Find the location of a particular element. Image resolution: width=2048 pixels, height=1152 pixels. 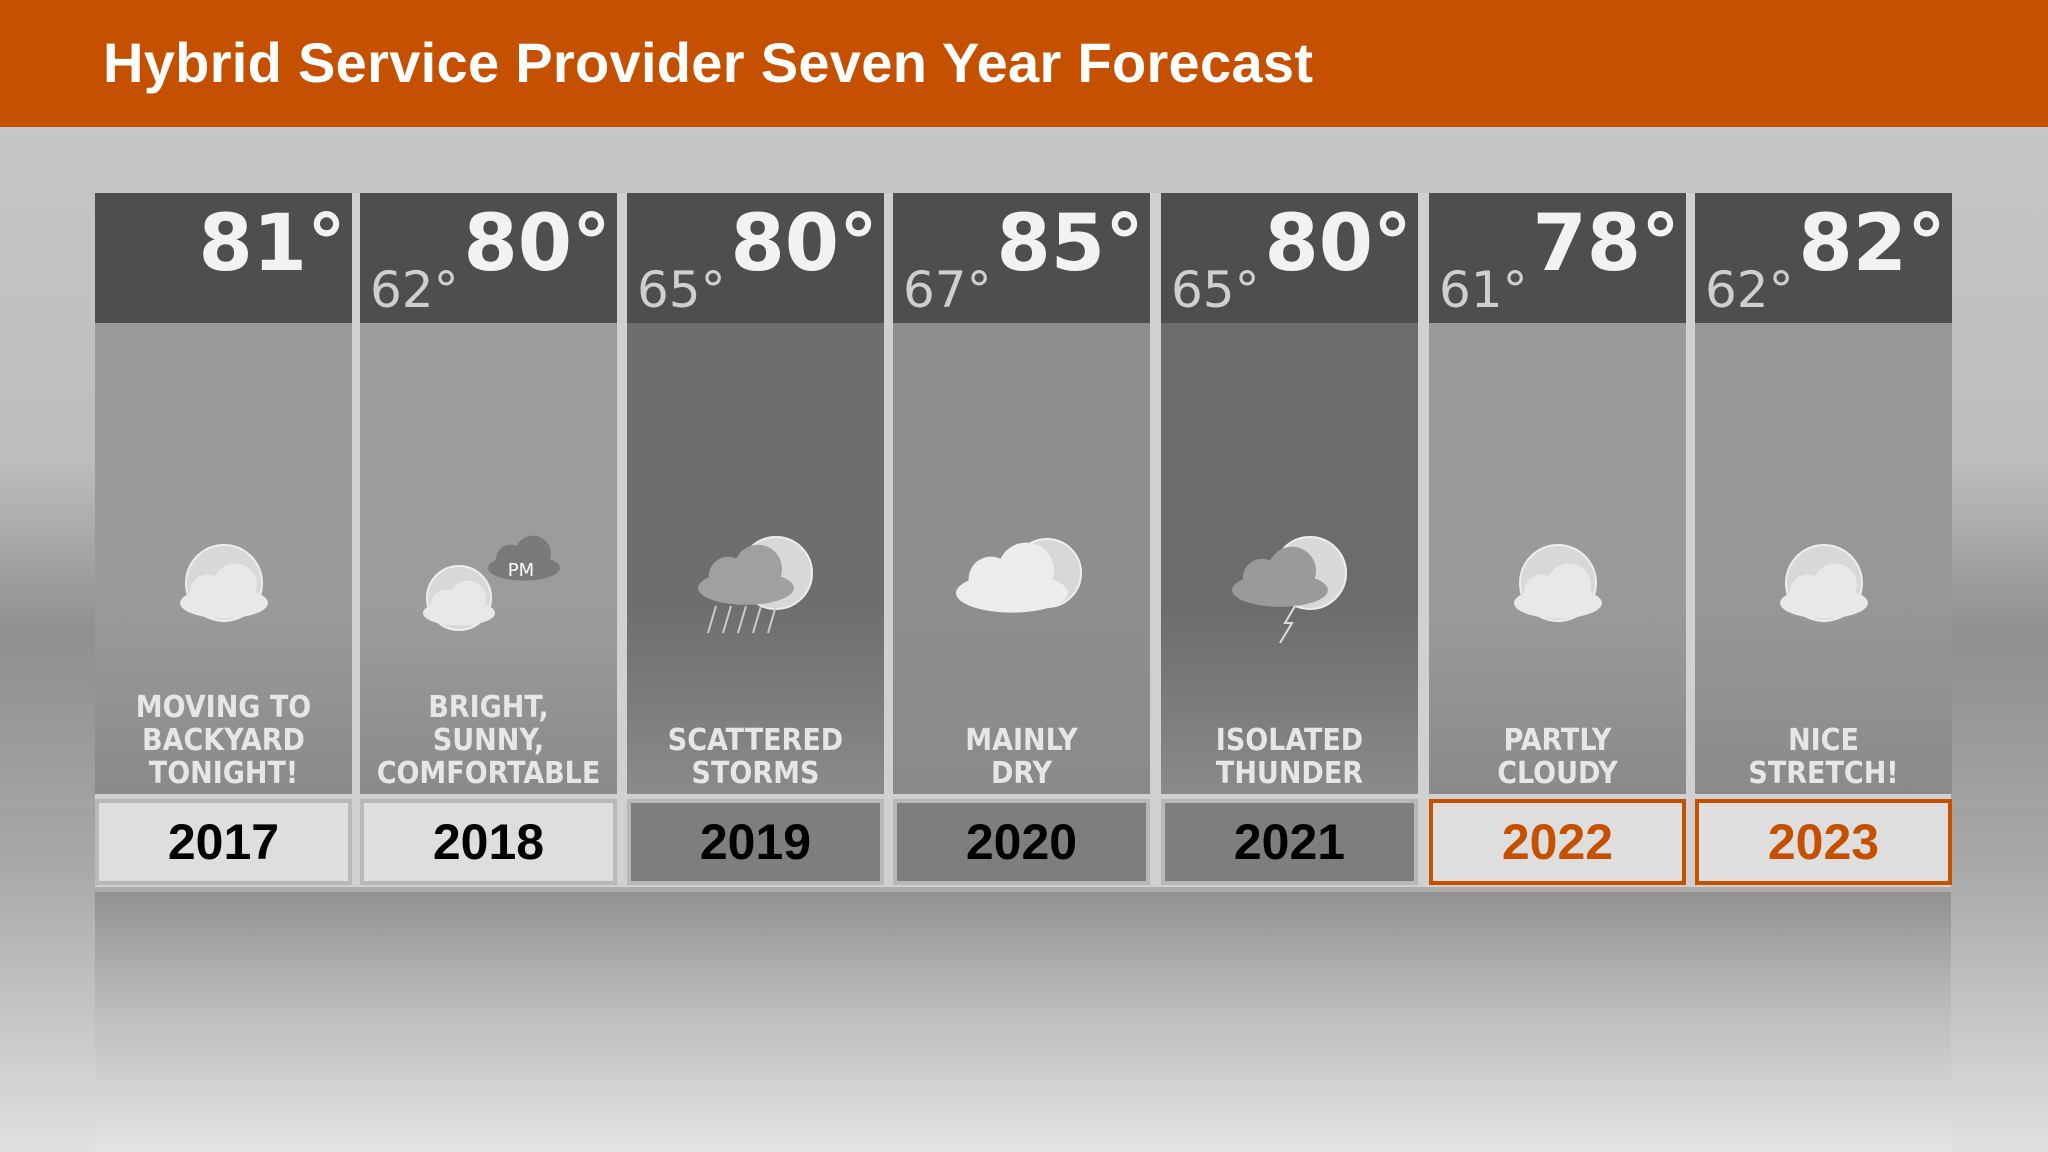

storm-rain-icon is located at coordinates (756, 583).